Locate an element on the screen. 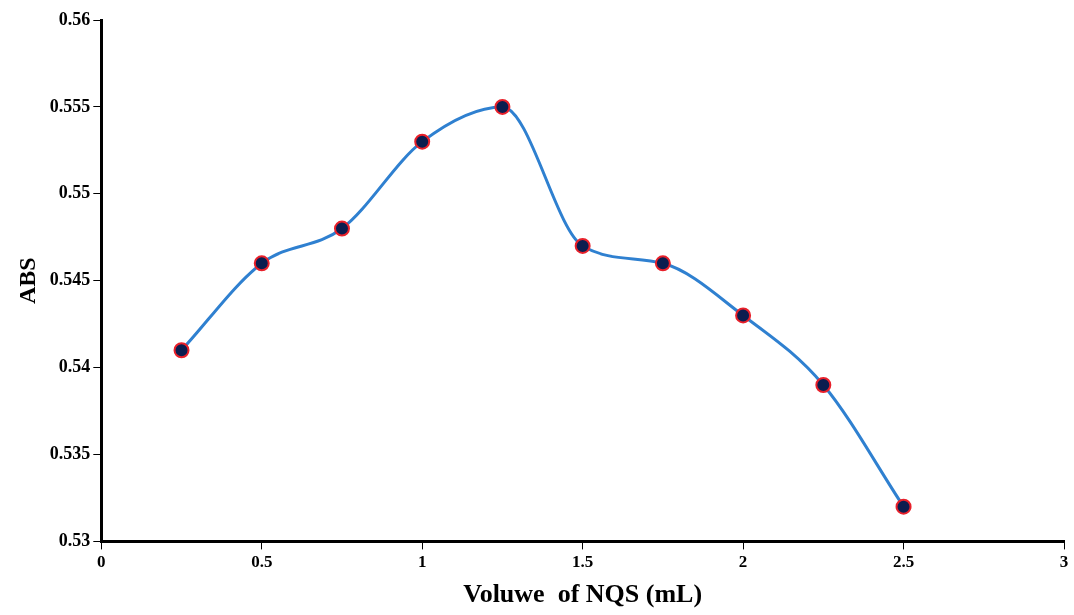 Image resolution: width=1074 pixels, height=615 pixels. y-tick-label: 0.53 is located at coordinates (74, 540).